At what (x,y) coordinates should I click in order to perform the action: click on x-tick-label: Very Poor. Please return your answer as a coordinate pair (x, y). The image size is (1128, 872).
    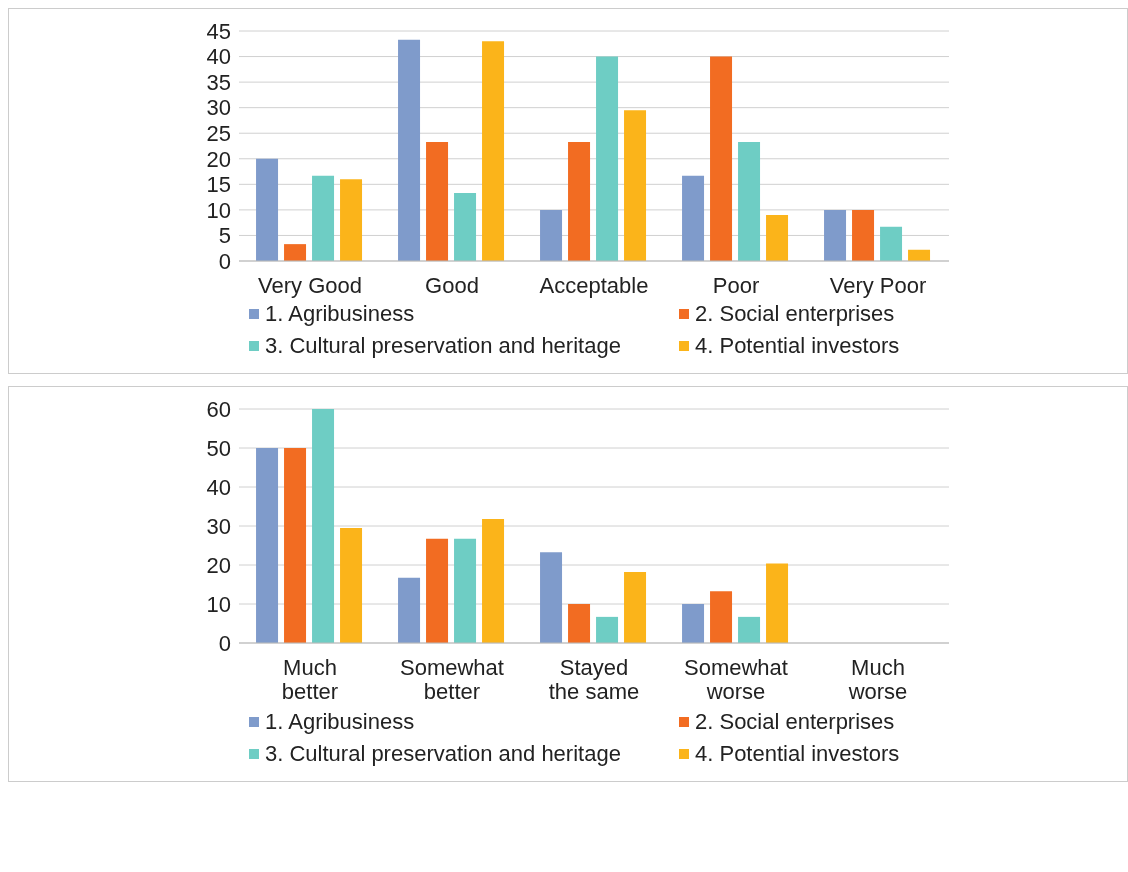
    Looking at the image, I should click on (878, 285).